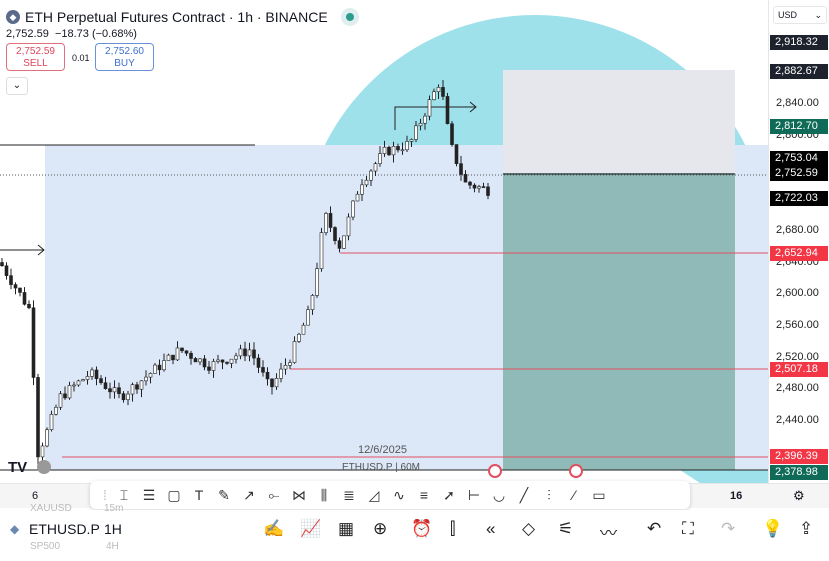  I want to click on polyline-icon: ∿, so click(399, 494).